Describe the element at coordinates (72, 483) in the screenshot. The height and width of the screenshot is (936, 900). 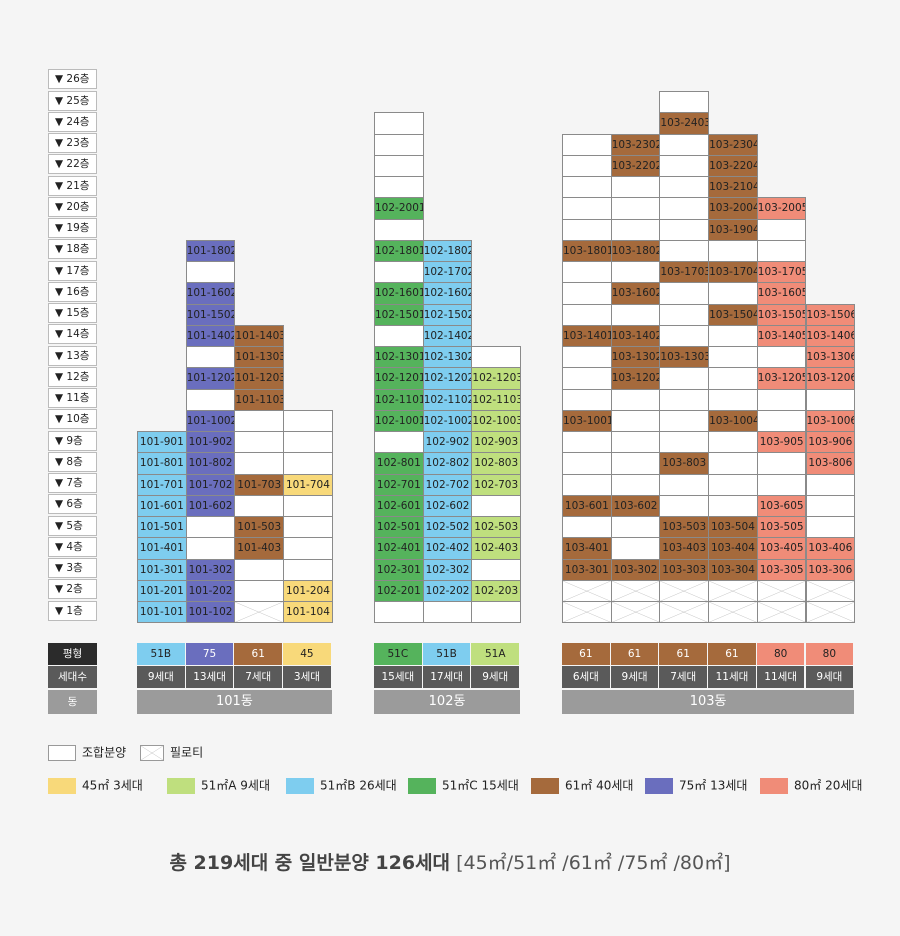
I see `floor-label: ▼ 7층` at that location.